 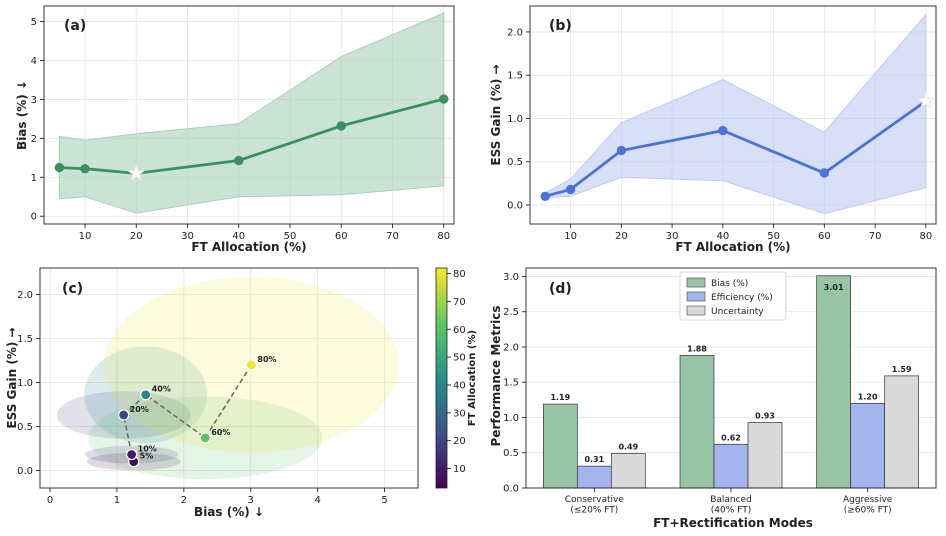 I want to click on c-xtick-label: 3, so click(x=251, y=500).